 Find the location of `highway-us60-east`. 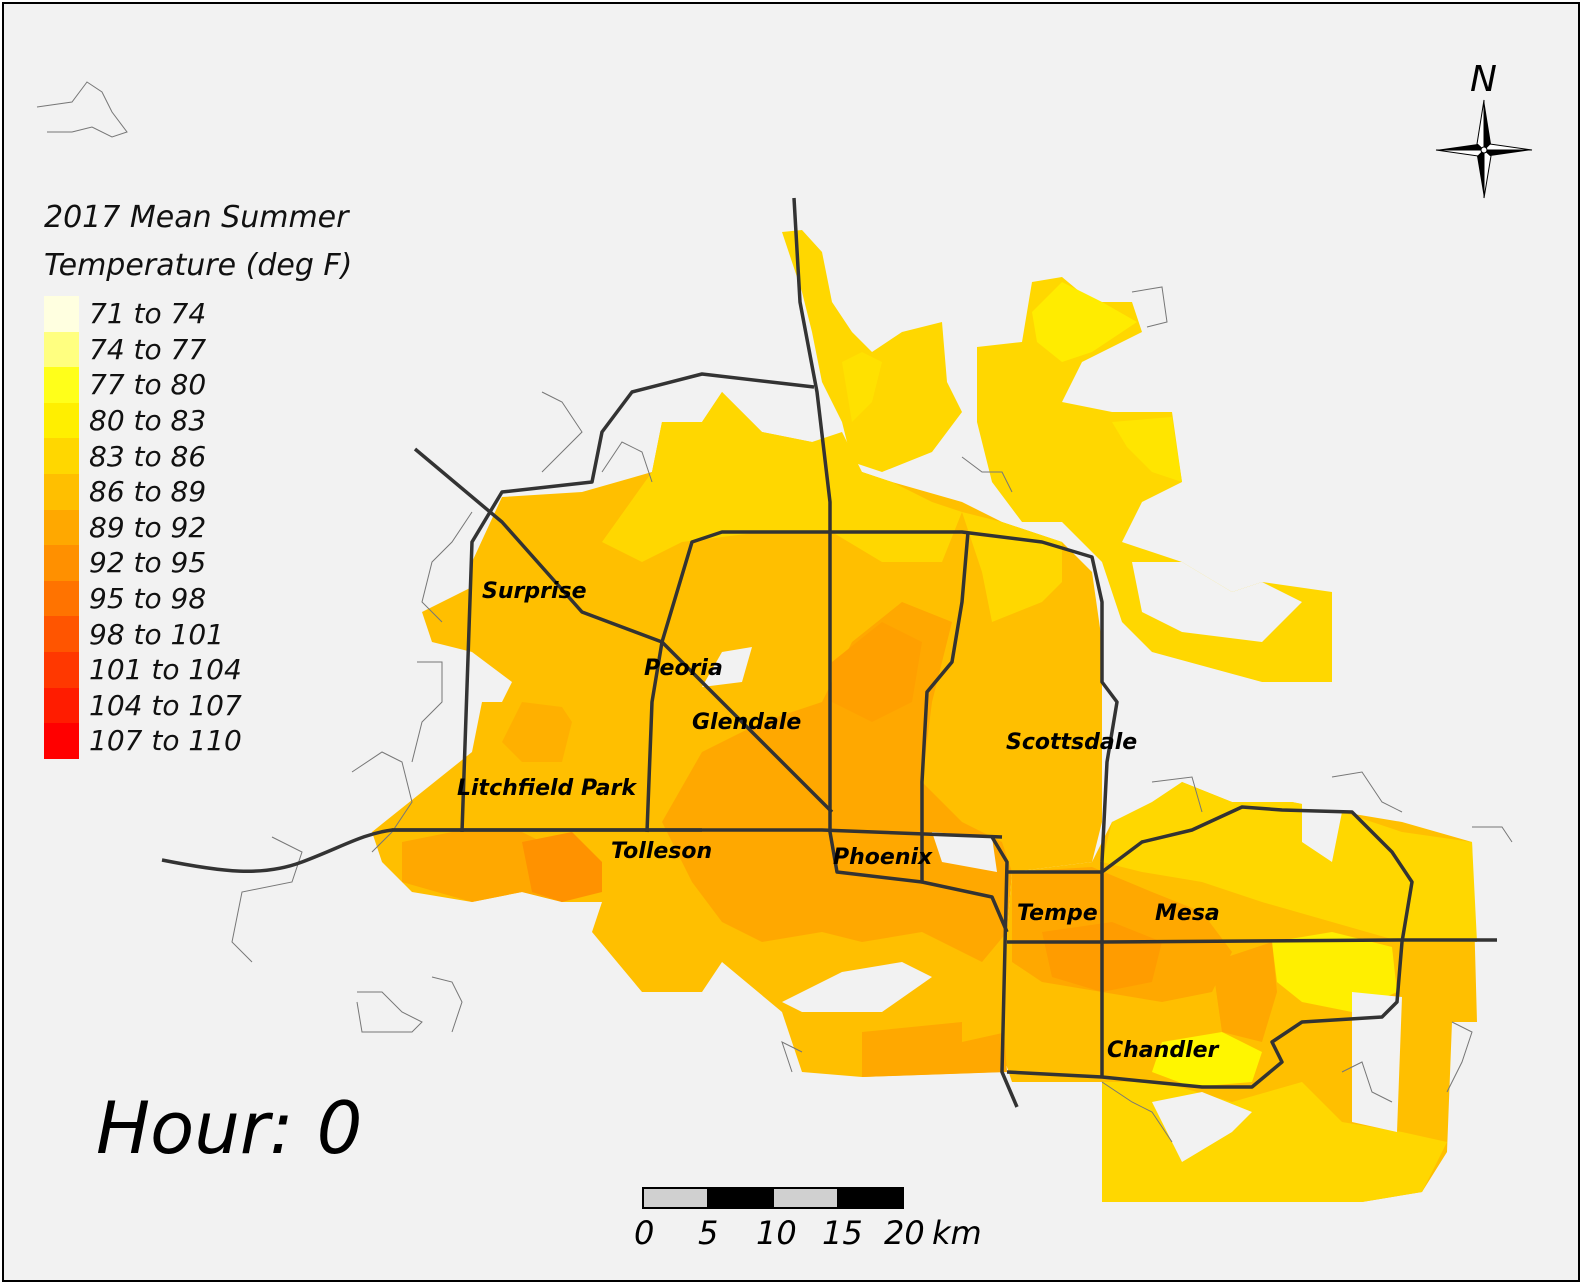

highway-us60-east is located at coordinates (1210, 947).